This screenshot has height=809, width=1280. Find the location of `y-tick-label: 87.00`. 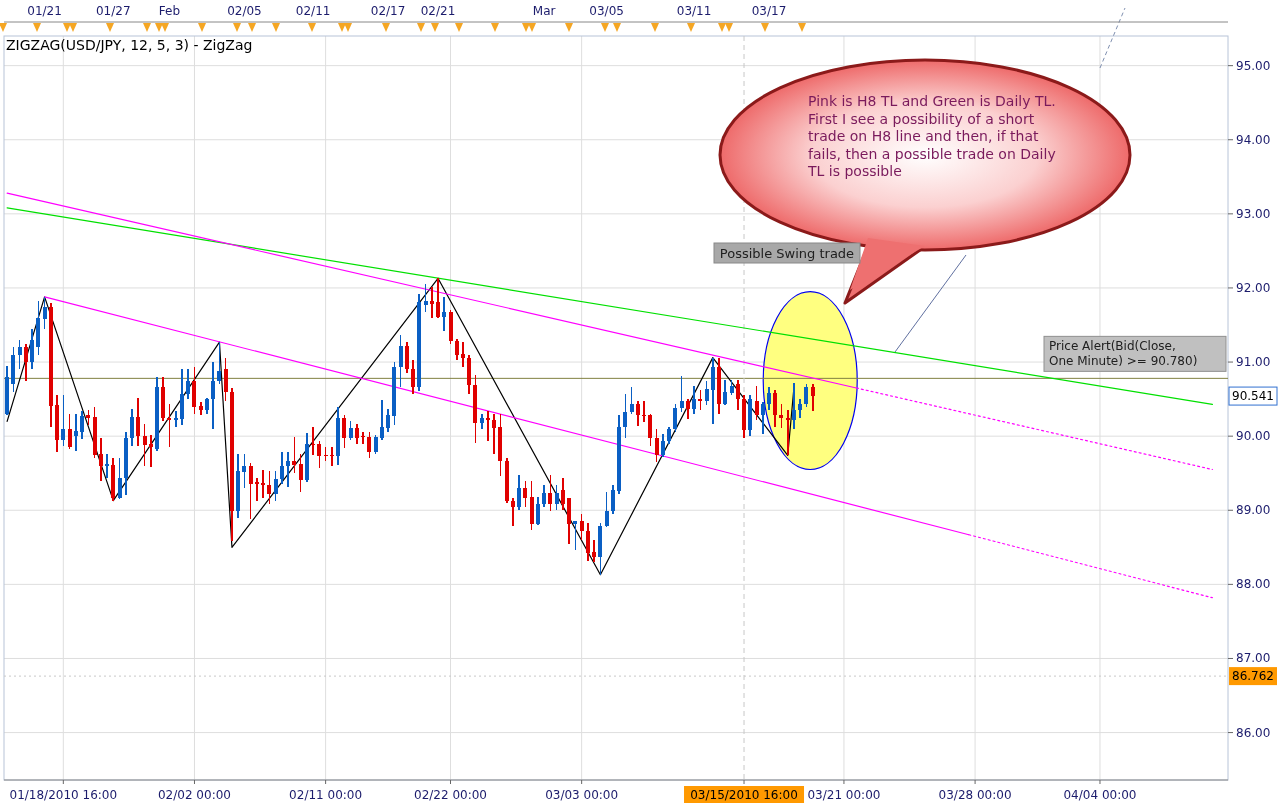

y-tick-label: 87.00 is located at coordinates (1253, 658).